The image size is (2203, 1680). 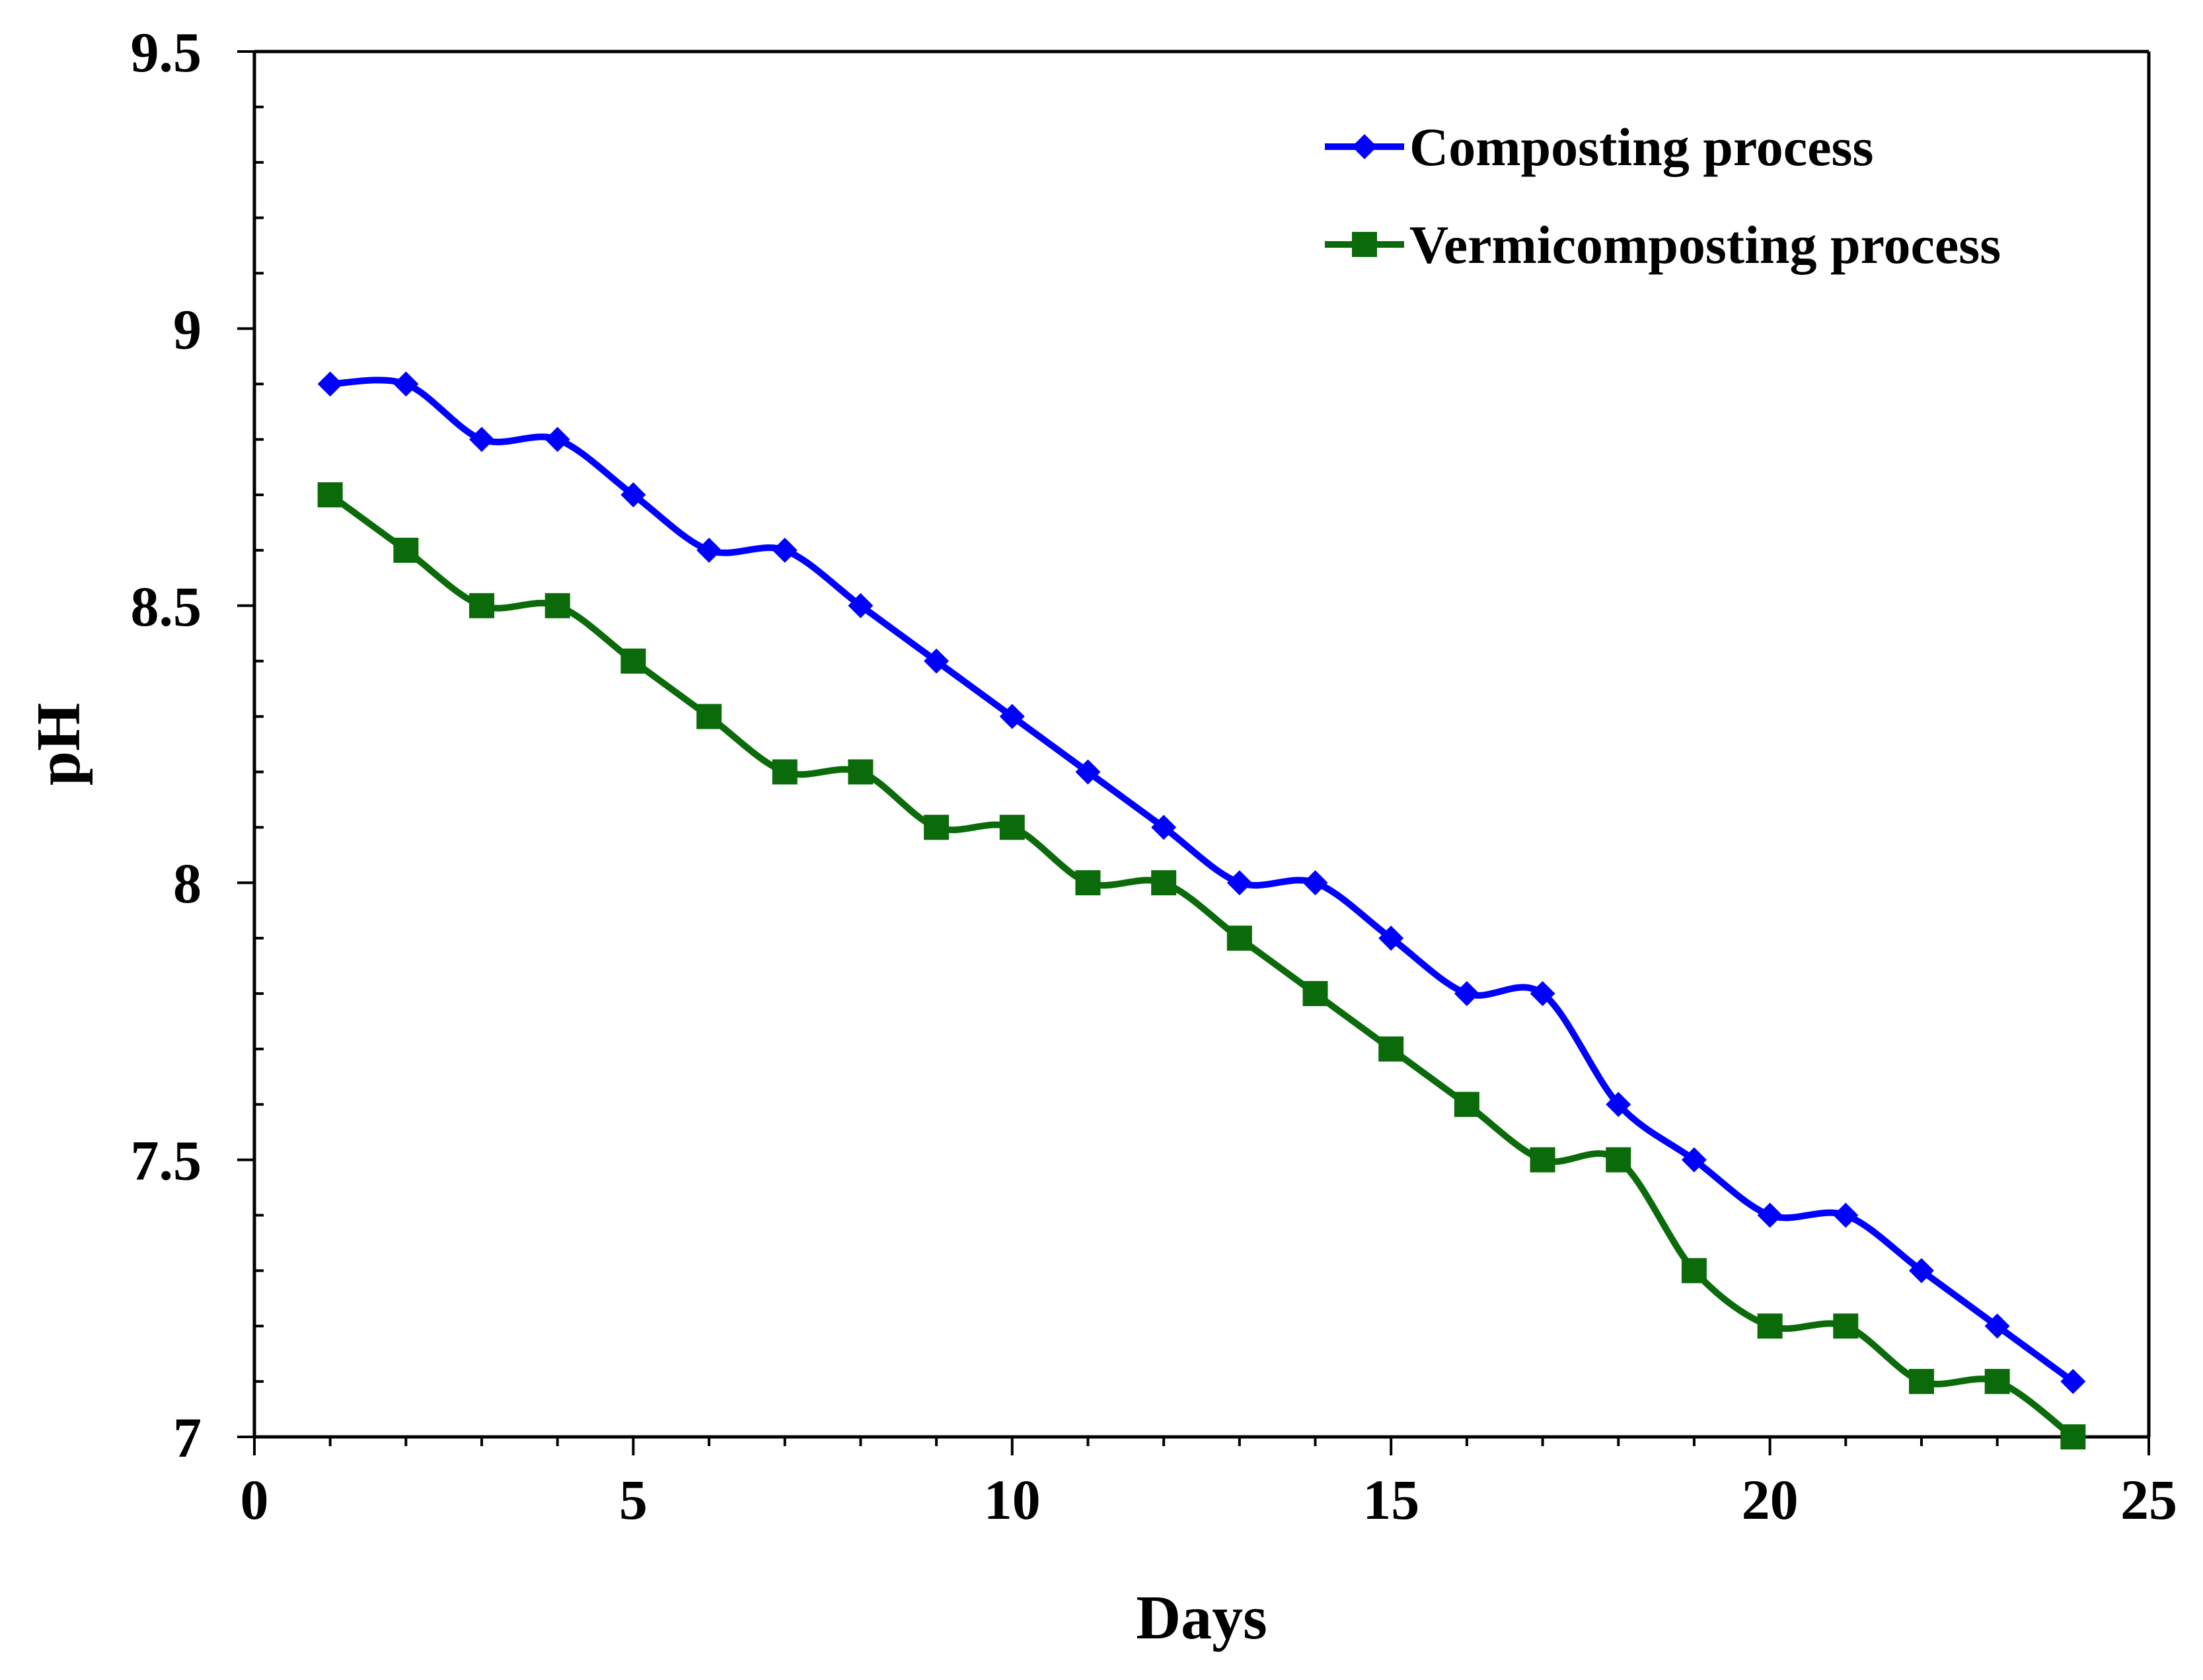 I want to click on y-tick-label: 7.5, so click(x=166, y=1160).